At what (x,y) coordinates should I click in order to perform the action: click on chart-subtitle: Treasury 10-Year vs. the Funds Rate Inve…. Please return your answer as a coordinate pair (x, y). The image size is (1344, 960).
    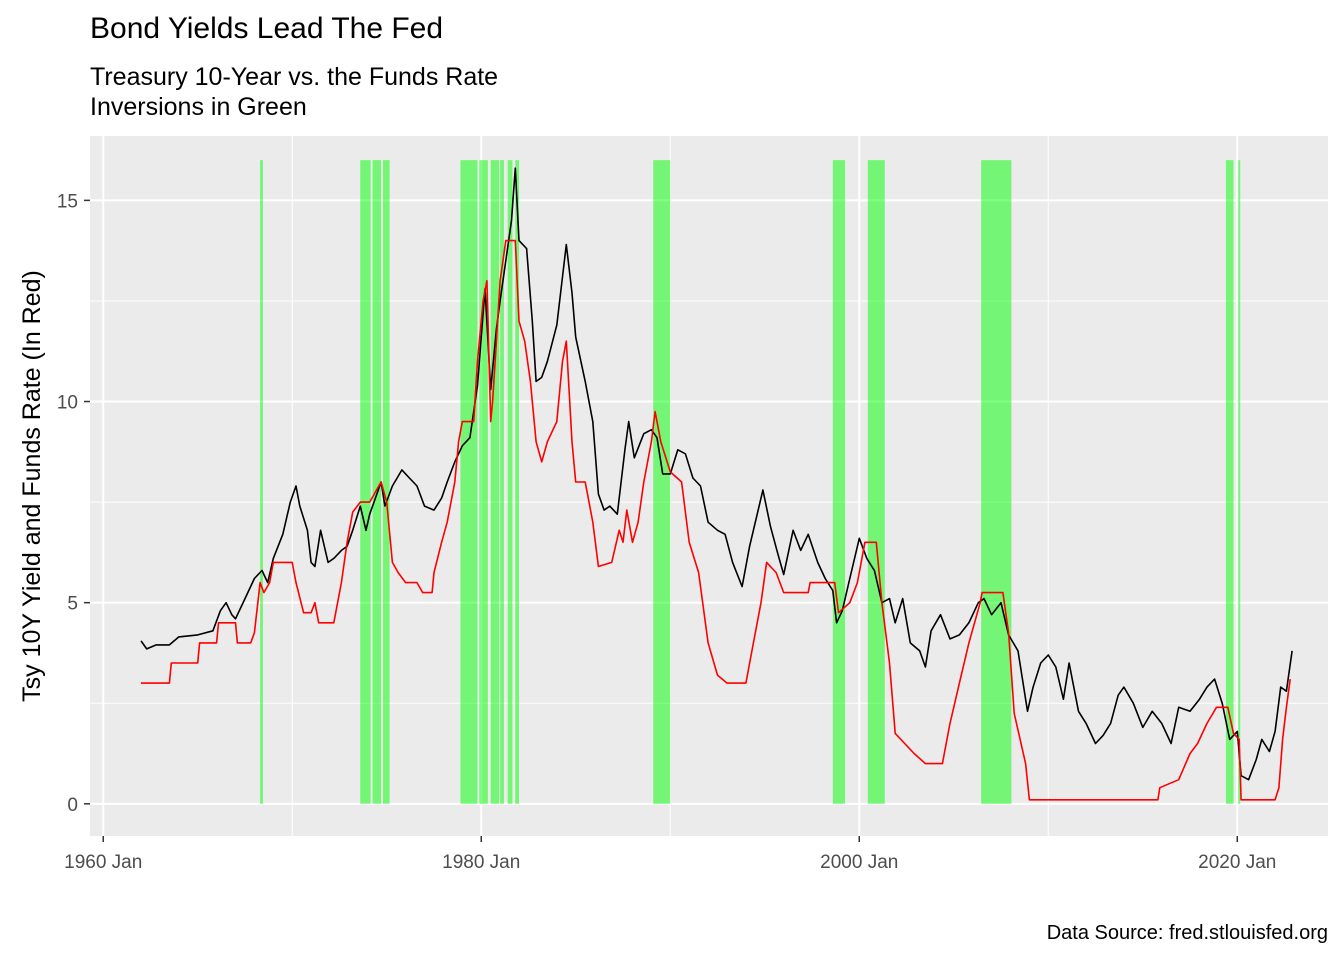
    Looking at the image, I should click on (294, 92).